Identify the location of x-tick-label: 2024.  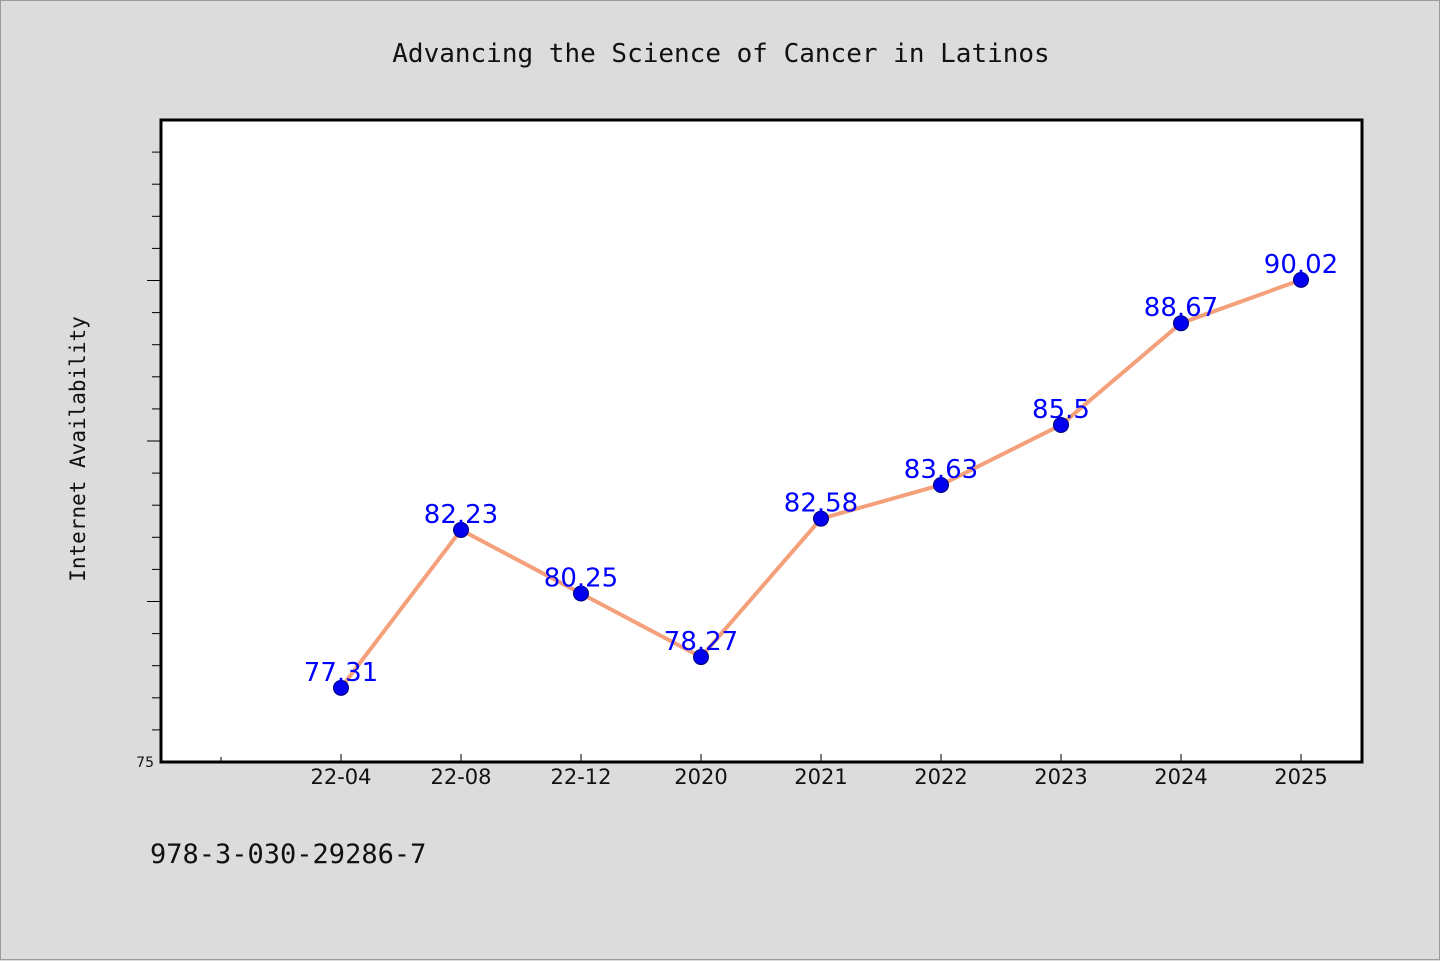
(1180, 777).